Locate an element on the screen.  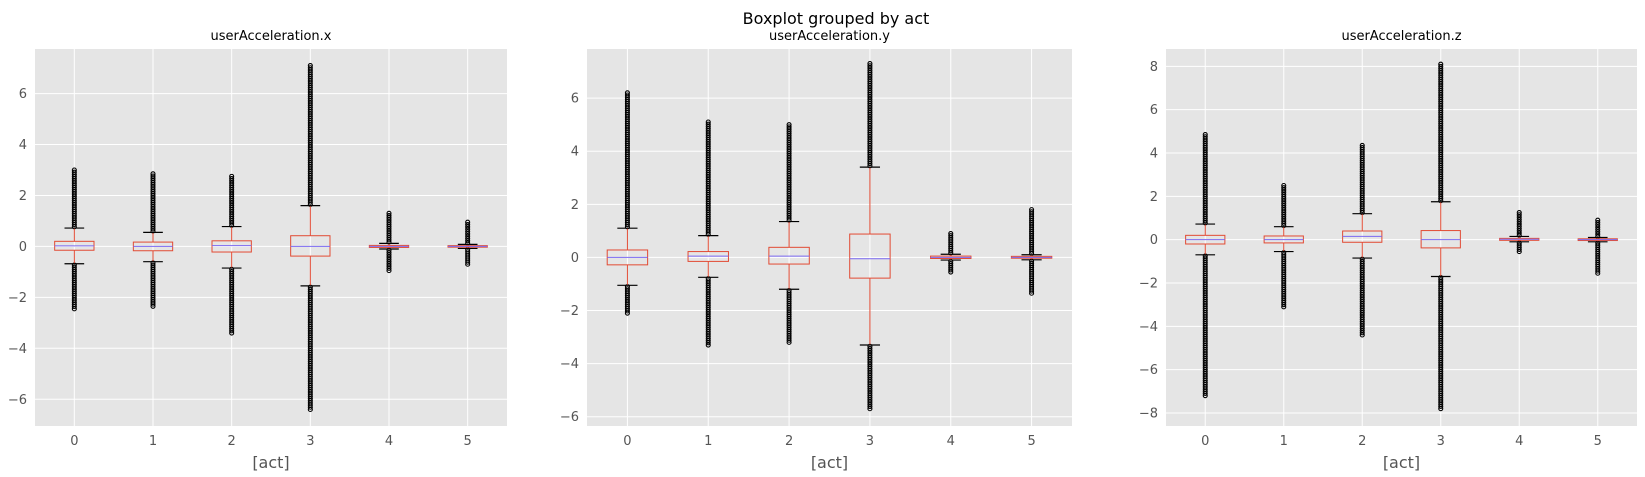
panel-title: userAcceleration.z is located at coordinates (1401, 36).